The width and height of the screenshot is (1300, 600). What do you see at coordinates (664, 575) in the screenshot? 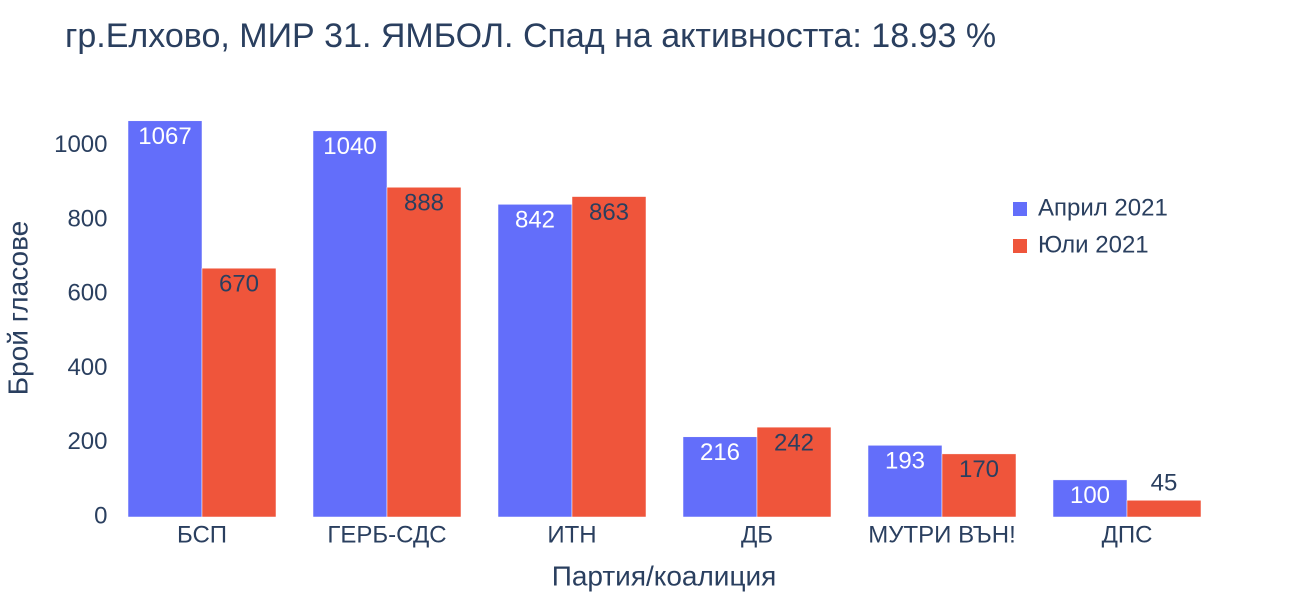
I see `x-axis-title: Партия/коалиция` at bounding box center [664, 575].